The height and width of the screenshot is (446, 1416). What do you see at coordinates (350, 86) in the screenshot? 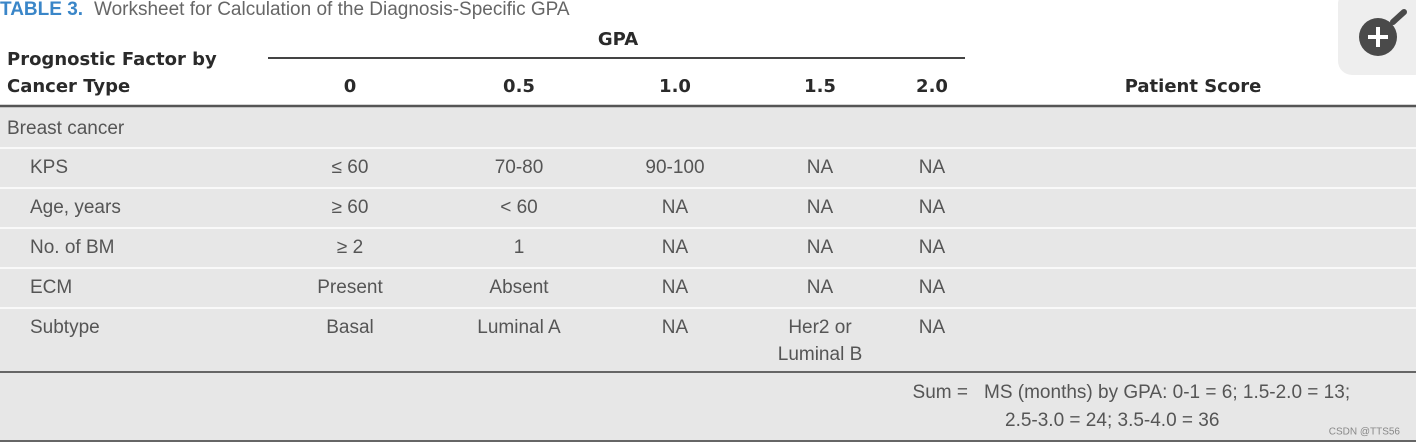
I see `gpa-column-header: 0` at bounding box center [350, 86].